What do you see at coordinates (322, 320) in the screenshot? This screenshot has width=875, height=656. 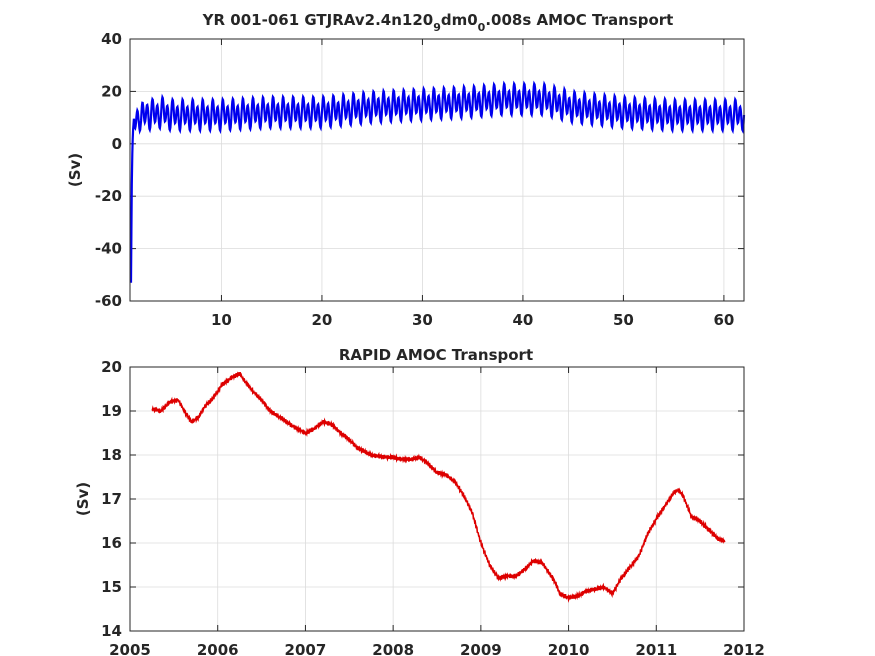 I see `x-tick-label: 20` at bounding box center [322, 320].